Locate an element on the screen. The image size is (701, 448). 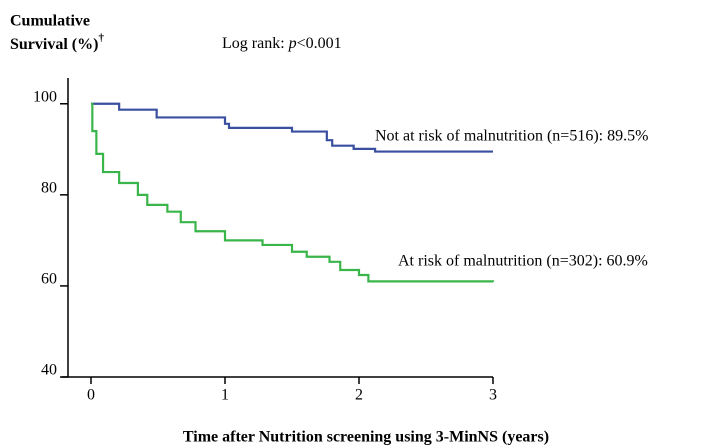
annotation: Log rank: p<0.001 is located at coordinates (282, 43).